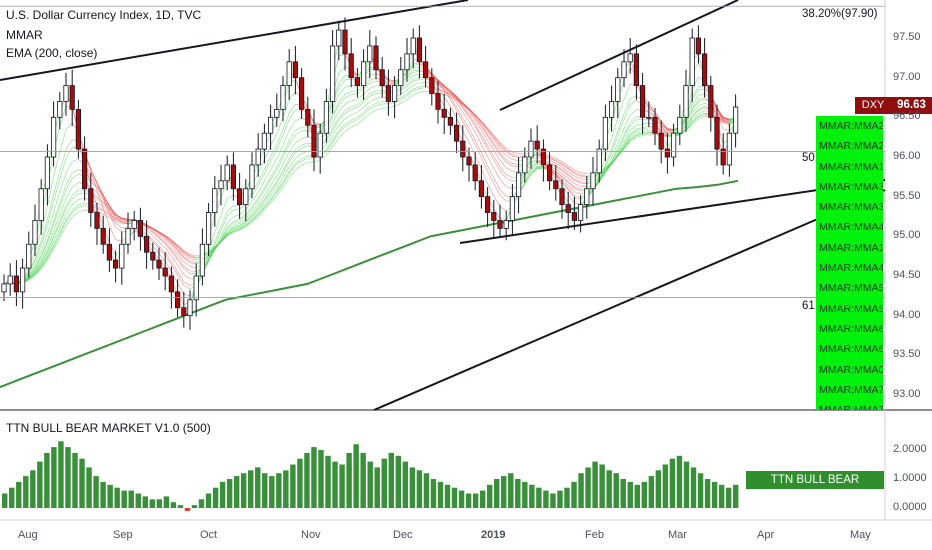 This screenshot has height=550, width=932. I want to click on indicator-mmar-label: MMAR, so click(24, 35).